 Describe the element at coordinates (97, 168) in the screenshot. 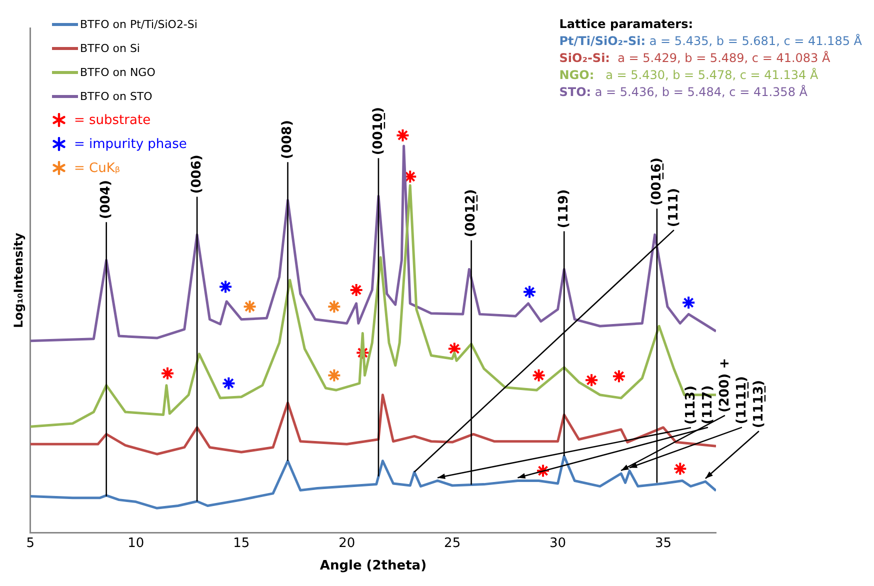

I see `legend-label: = CuKᵦ` at that location.